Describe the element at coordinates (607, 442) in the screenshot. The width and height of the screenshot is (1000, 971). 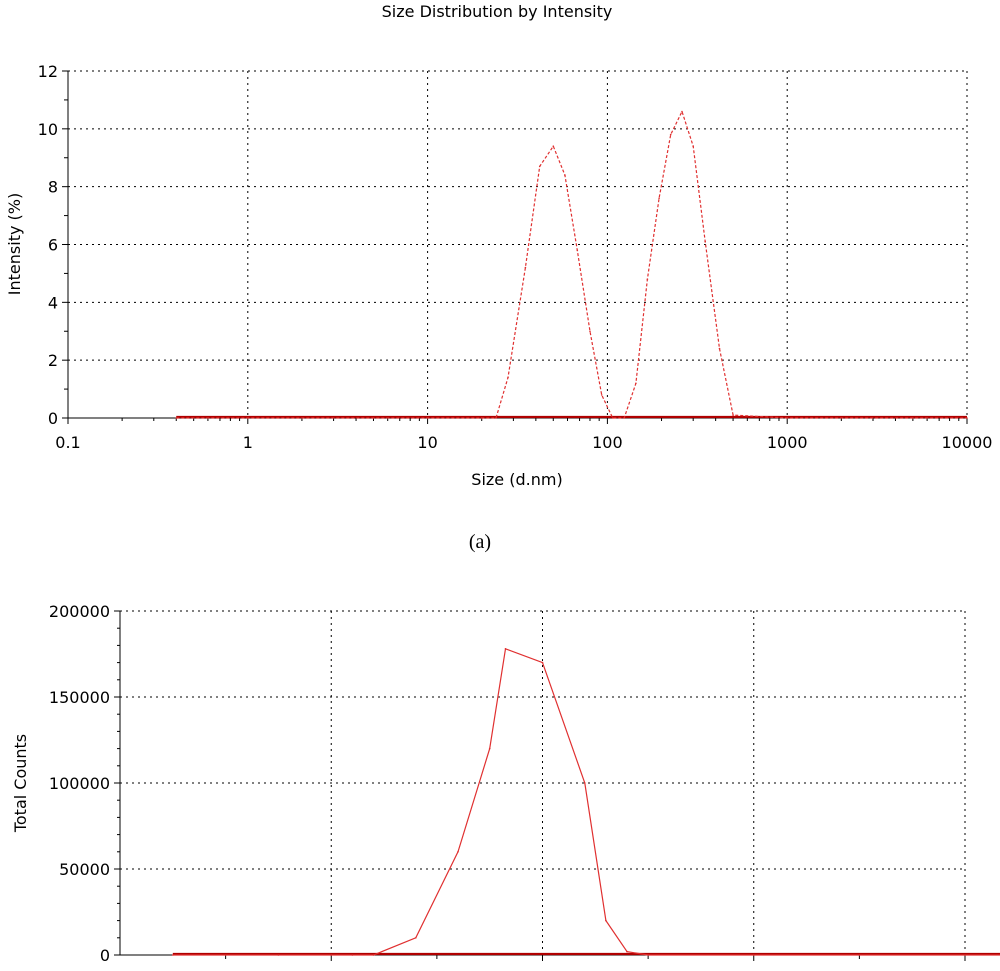
I see `chart-a-x-tick-label: 100` at that location.